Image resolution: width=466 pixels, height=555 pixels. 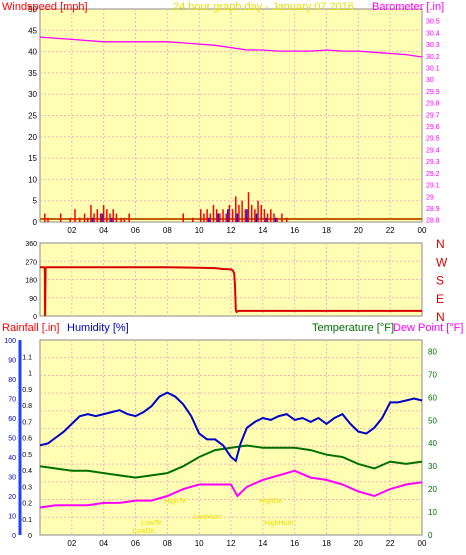 What do you see at coordinates (27, 406) in the screenshot?
I see `rainfall-tick-label: 0.8` at bounding box center [27, 406].